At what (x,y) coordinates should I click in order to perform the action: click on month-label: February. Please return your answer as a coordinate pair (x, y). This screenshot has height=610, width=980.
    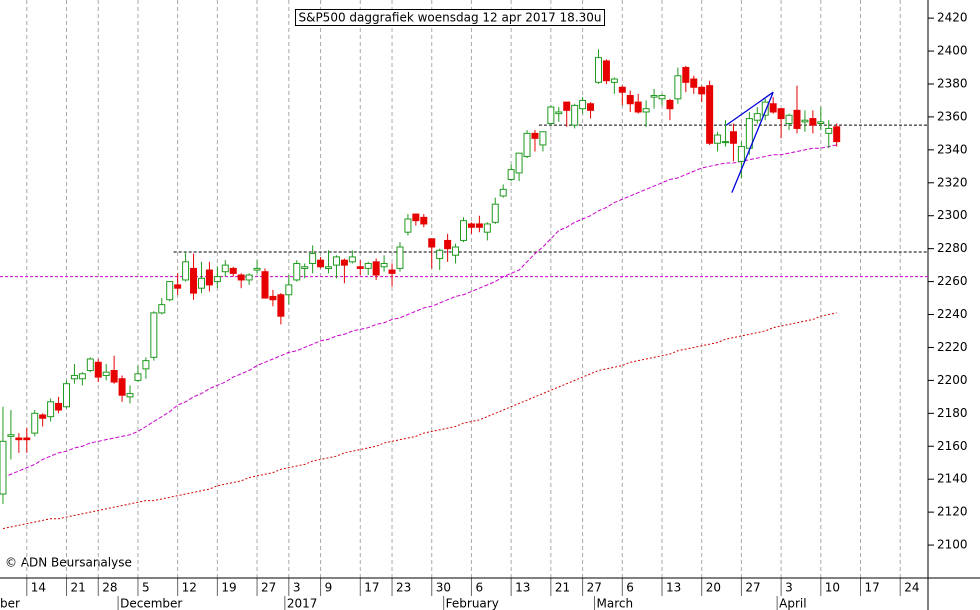
    Looking at the image, I should click on (472, 603).